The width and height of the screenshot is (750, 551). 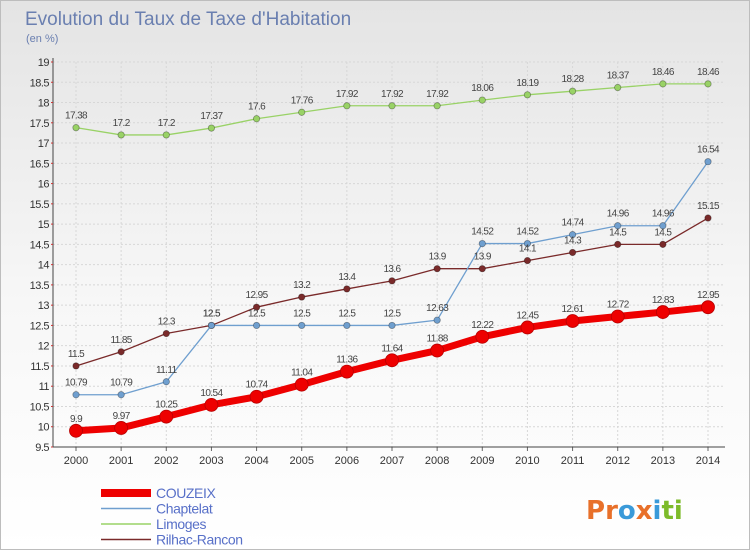 I want to click on y-tick-label: 18.5, so click(x=40, y=83).